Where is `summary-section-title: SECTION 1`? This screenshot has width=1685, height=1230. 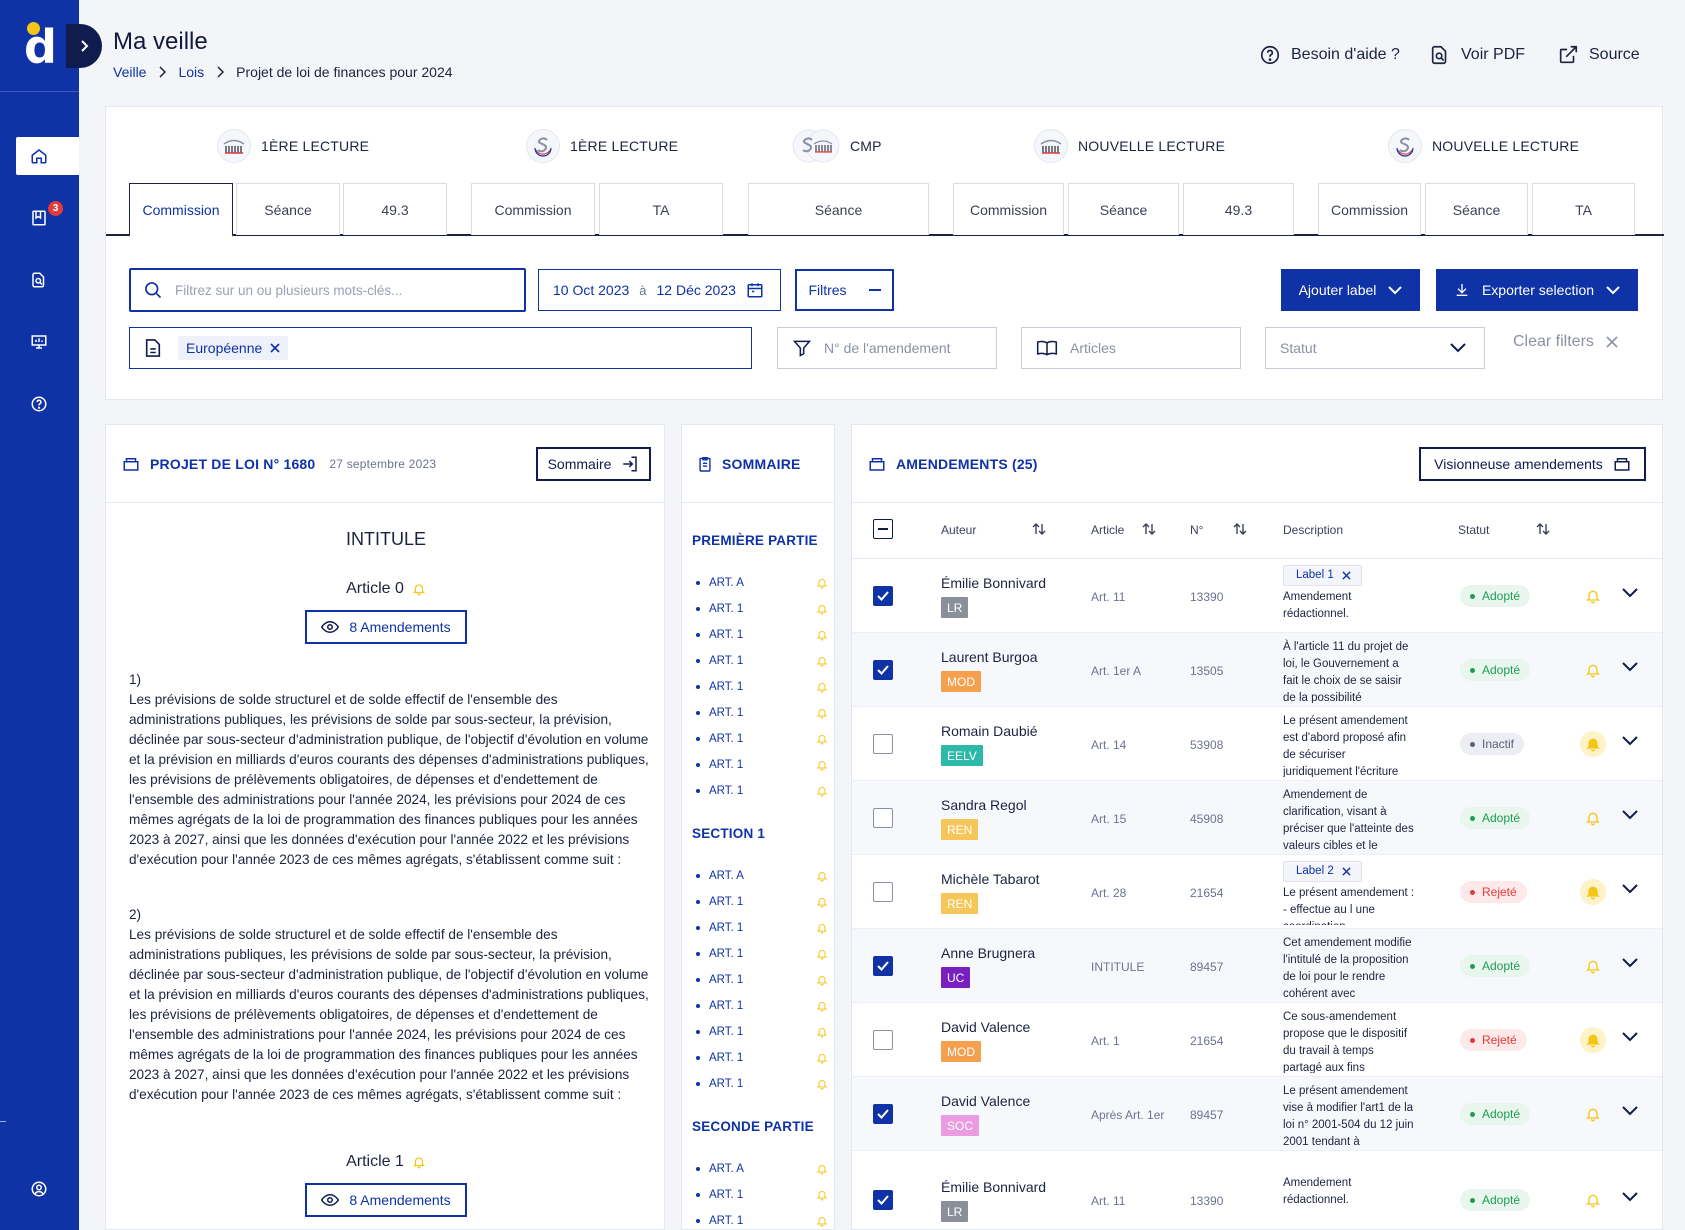
summary-section-title: SECTION 1 is located at coordinates (729, 833).